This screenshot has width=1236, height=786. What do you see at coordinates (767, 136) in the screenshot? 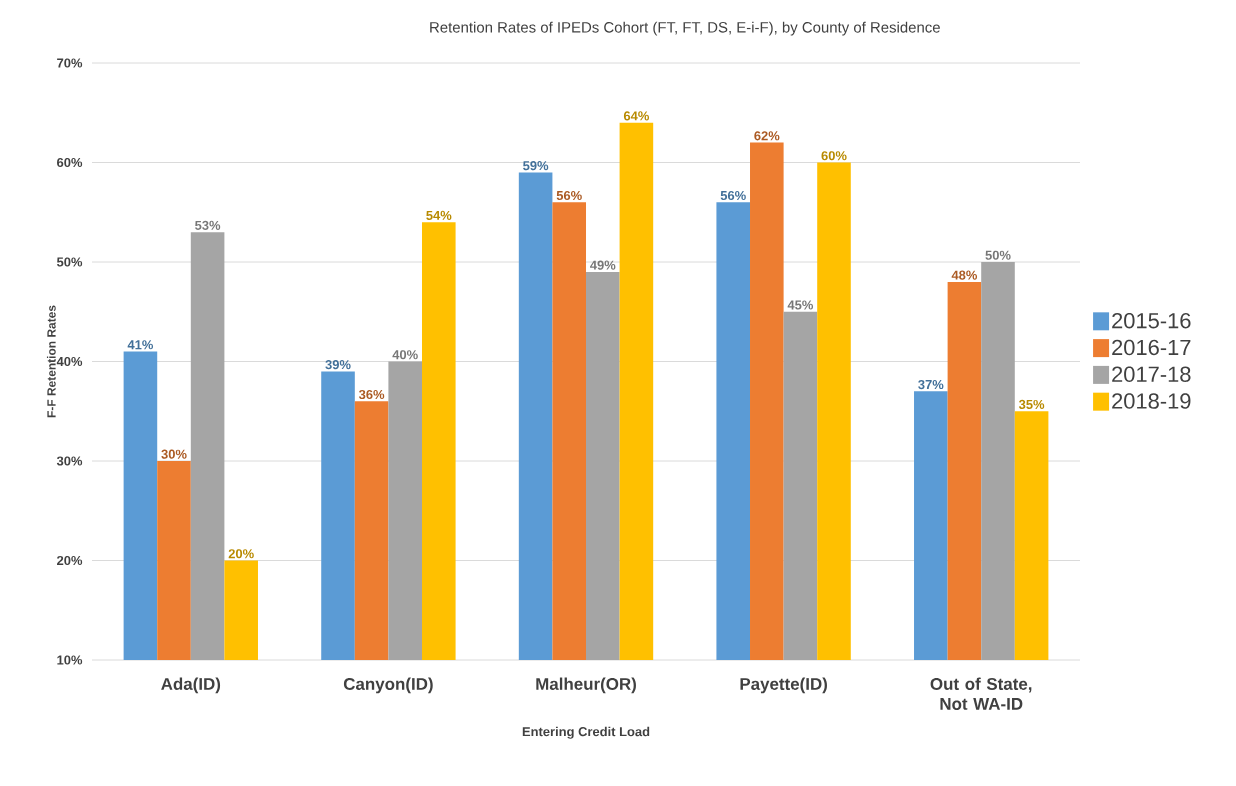
I see `data-label: 62%` at bounding box center [767, 136].